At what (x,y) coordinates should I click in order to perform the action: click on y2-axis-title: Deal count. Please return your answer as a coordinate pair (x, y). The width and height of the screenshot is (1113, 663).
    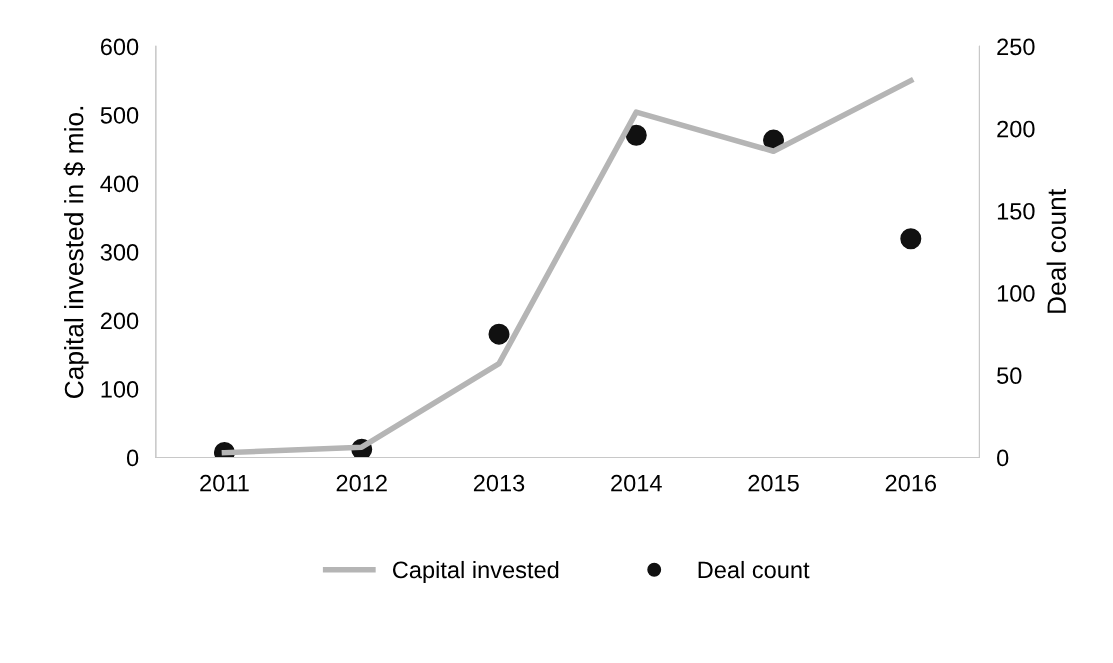
    Looking at the image, I should click on (1056, 251).